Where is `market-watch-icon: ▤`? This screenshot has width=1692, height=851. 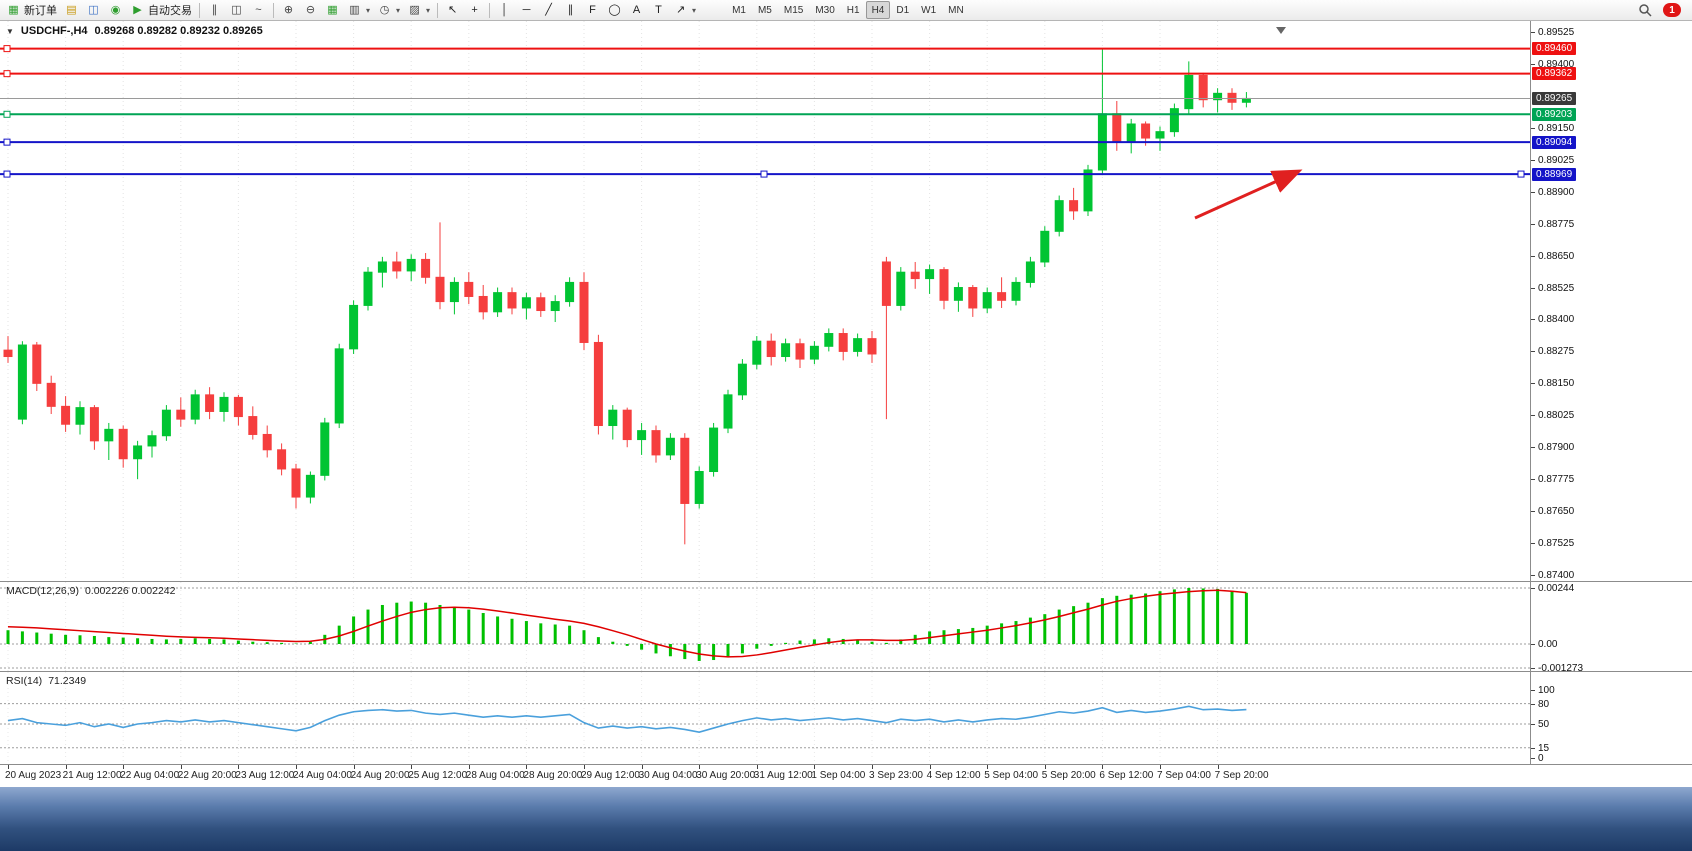 market-watch-icon: ▤ is located at coordinates (71, 10).